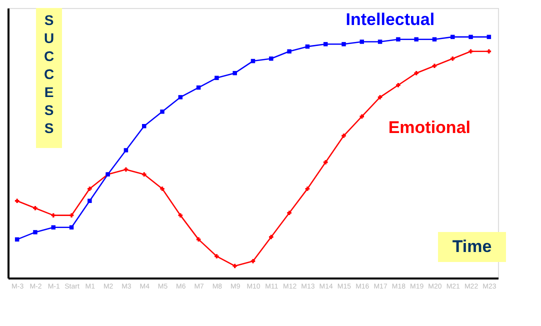 The width and height of the screenshot is (541, 326). Describe the element at coordinates (429, 127) in the screenshot. I see `series-label: Emotional` at that location.